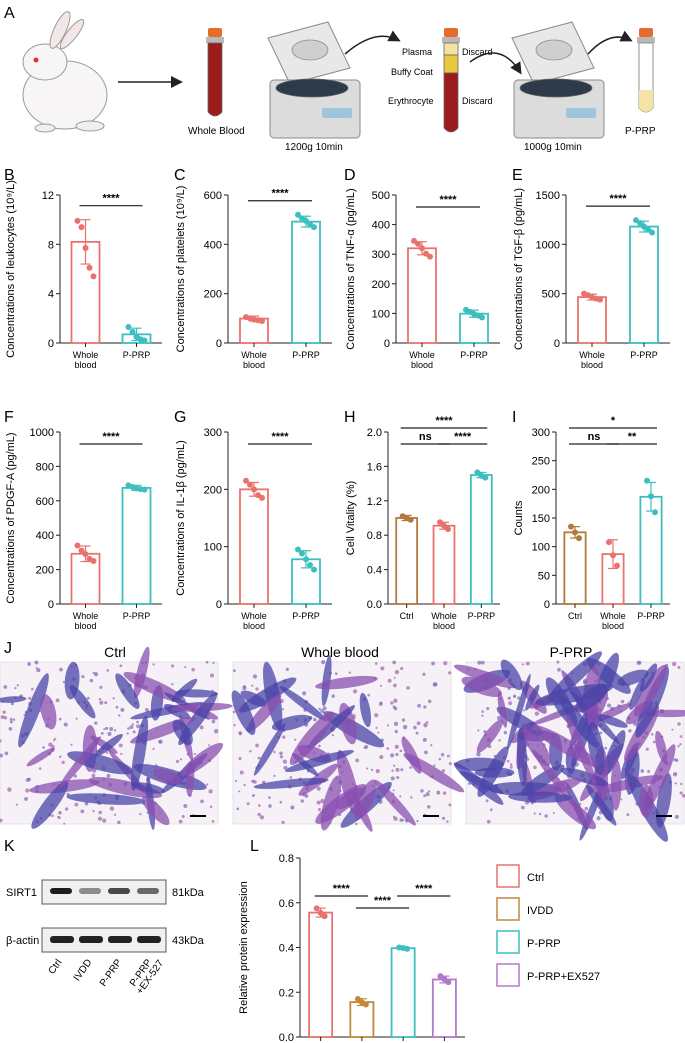 The height and width of the screenshot is (1043, 685). Describe the element at coordinates (90, 891) in the screenshot. I see `band-sirt1` at that location.